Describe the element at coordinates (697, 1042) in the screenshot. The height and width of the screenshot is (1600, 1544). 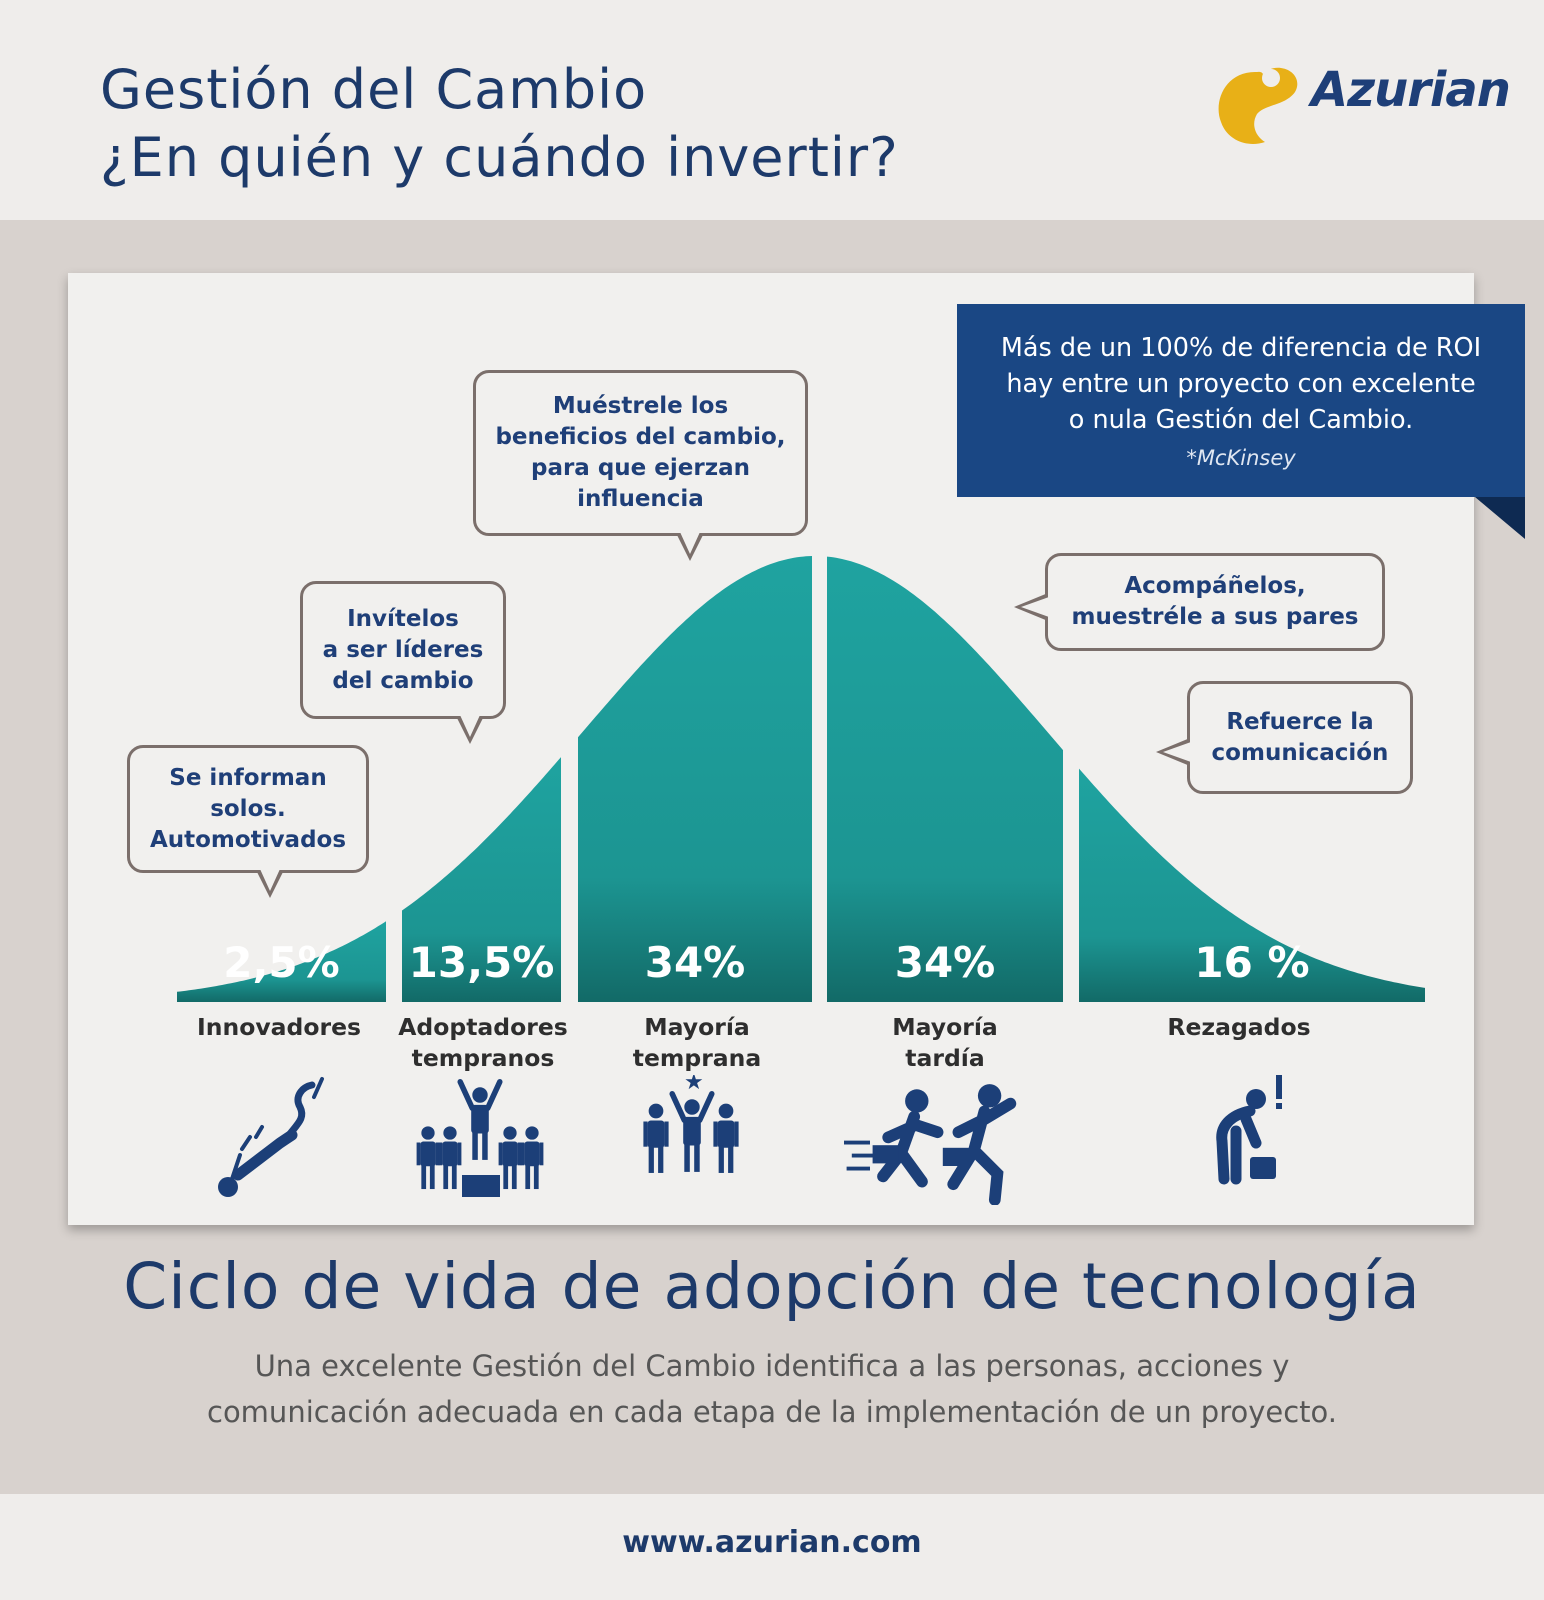
I see `category-label: Mayoría temprana` at that location.